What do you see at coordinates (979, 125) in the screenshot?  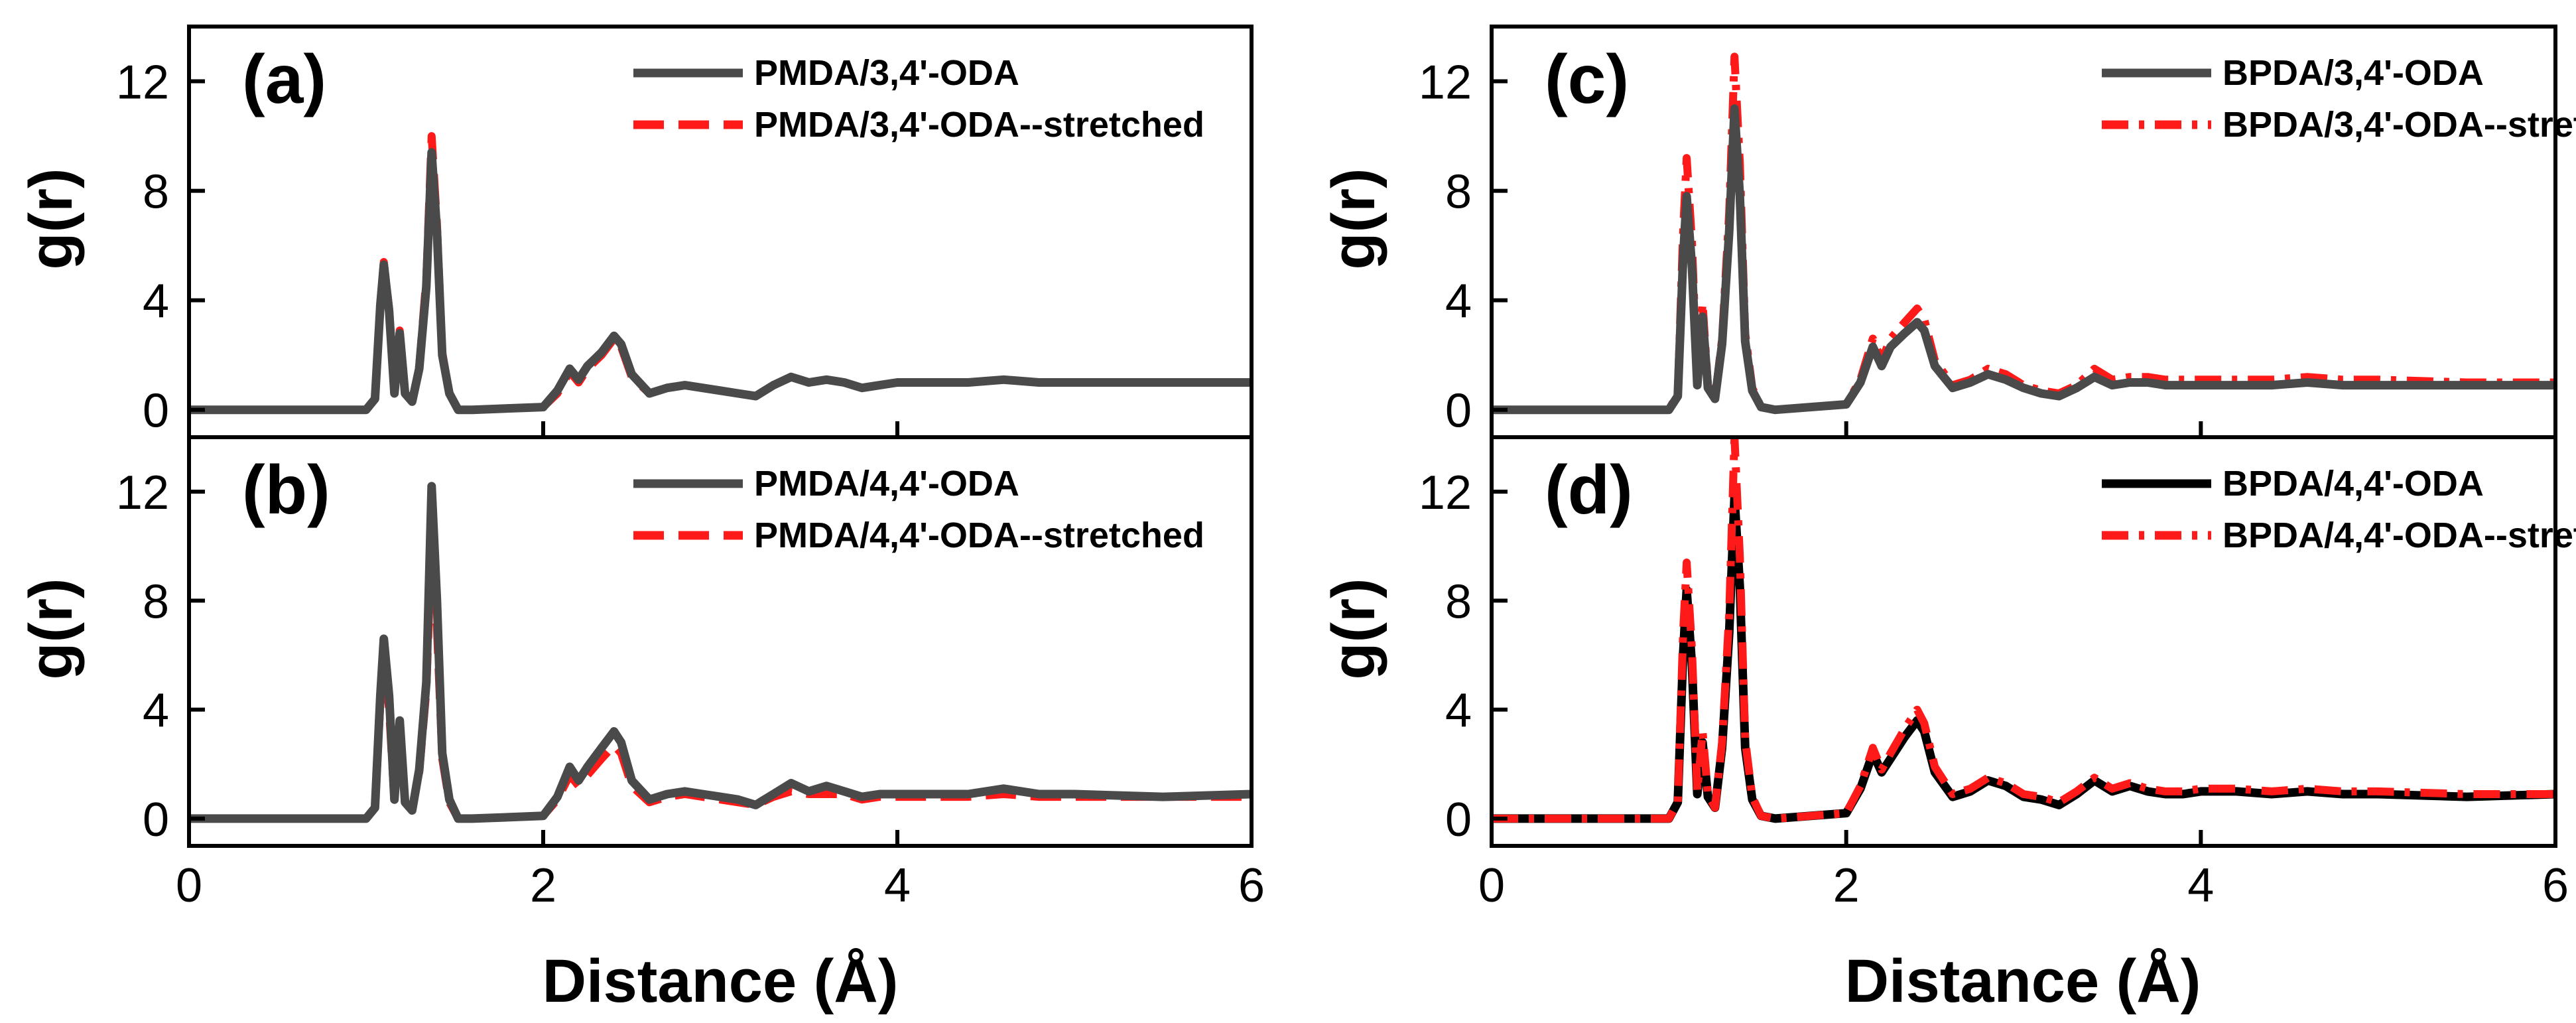 I see `panel-a-legend-label-2: PMDA/3,4'-ODA--stretched` at bounding box center [979, 125].